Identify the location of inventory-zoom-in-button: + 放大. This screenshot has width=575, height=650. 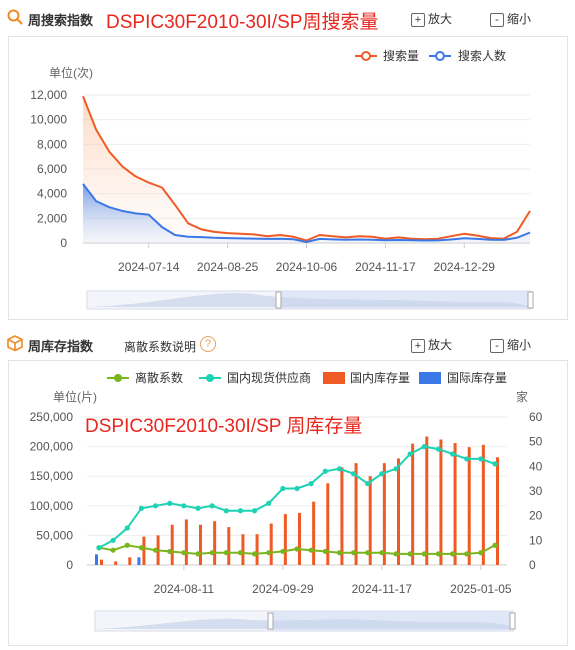
(431, 344).